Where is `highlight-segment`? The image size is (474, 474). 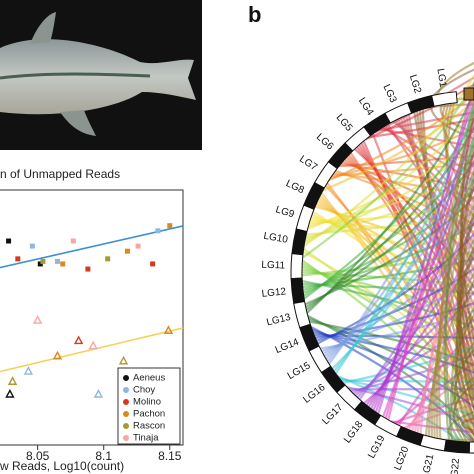 highlight-segment is located at coordinates (468, 94).